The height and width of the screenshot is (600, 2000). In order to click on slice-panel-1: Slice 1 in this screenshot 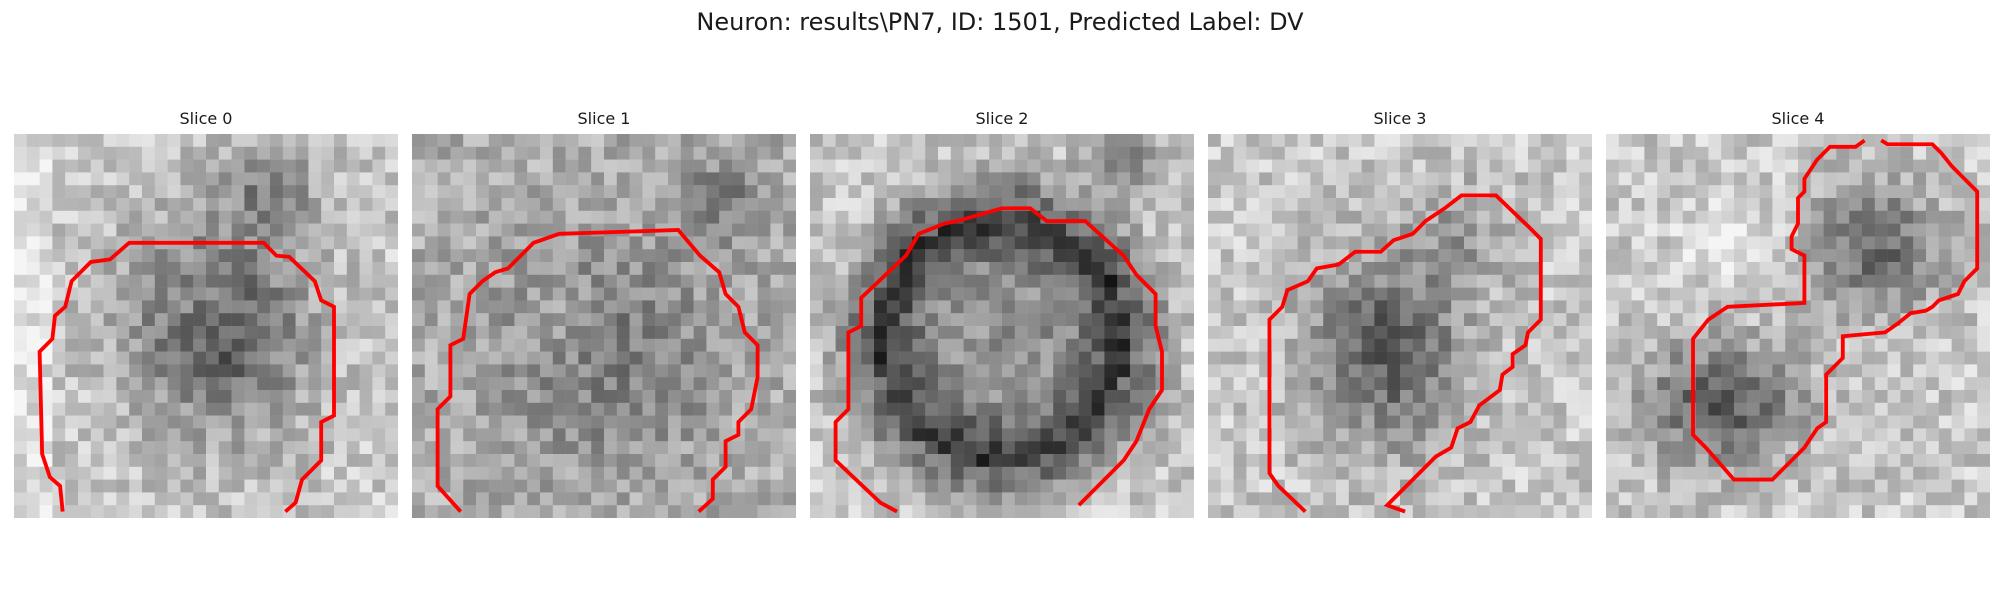, I will do `click(604, 313)`.